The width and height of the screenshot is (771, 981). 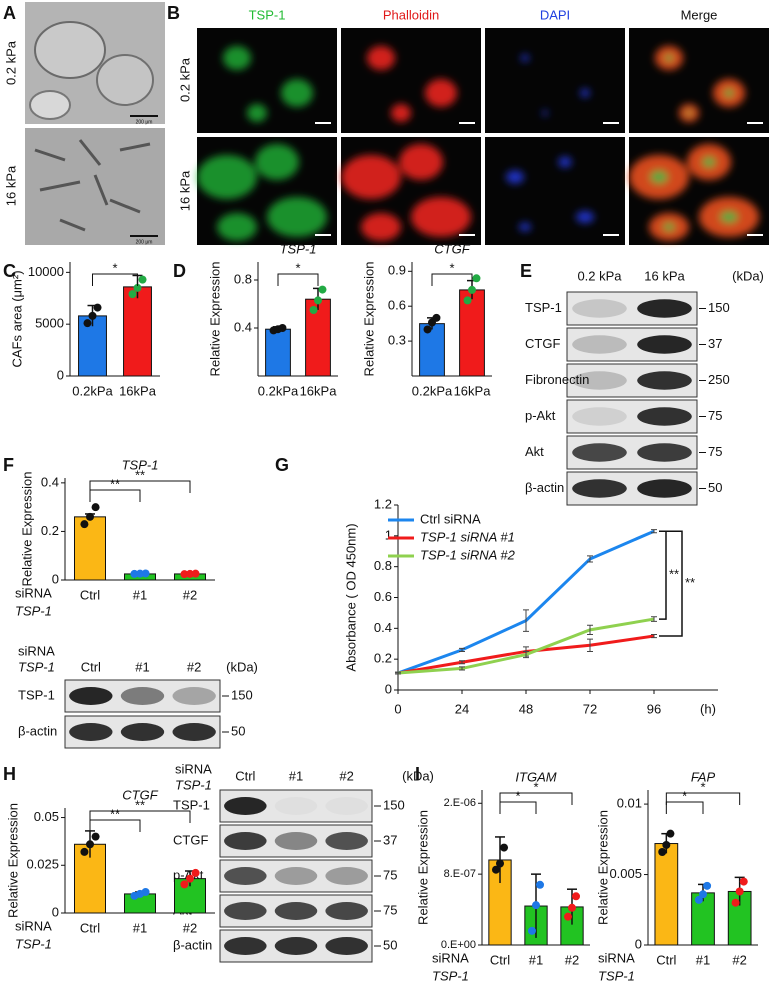 What do you see at coordinates (460, 874) in the screenshot?
I see `y-tick-label: 8.E-07` at bounding box center [460, 874].